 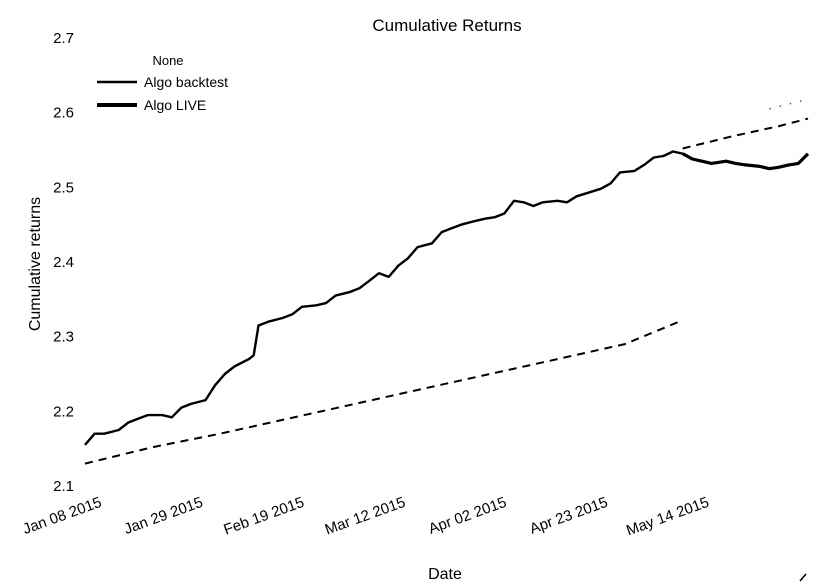 What do you see at coordinates (445, 574) in the screenshot?
I see `x-axis-label: Date` at bounding box center [445, 574].